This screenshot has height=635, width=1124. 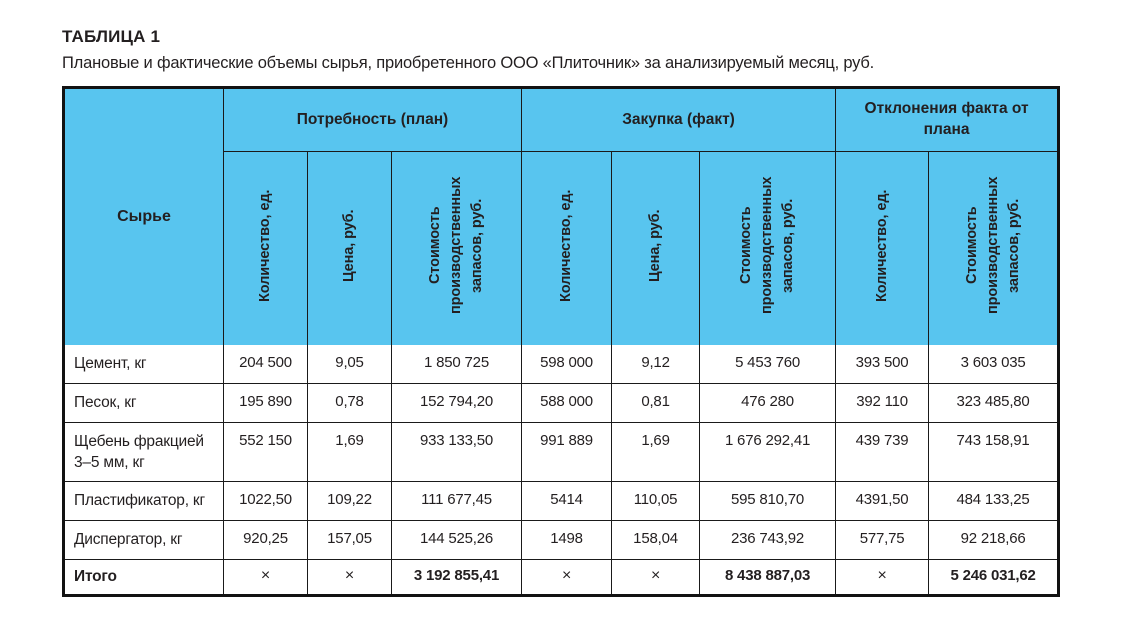 What do you see at coordinates (456, 539) in the screenshot?
I see `cell-value: 144 525,26` at bounding box center [456, 539].